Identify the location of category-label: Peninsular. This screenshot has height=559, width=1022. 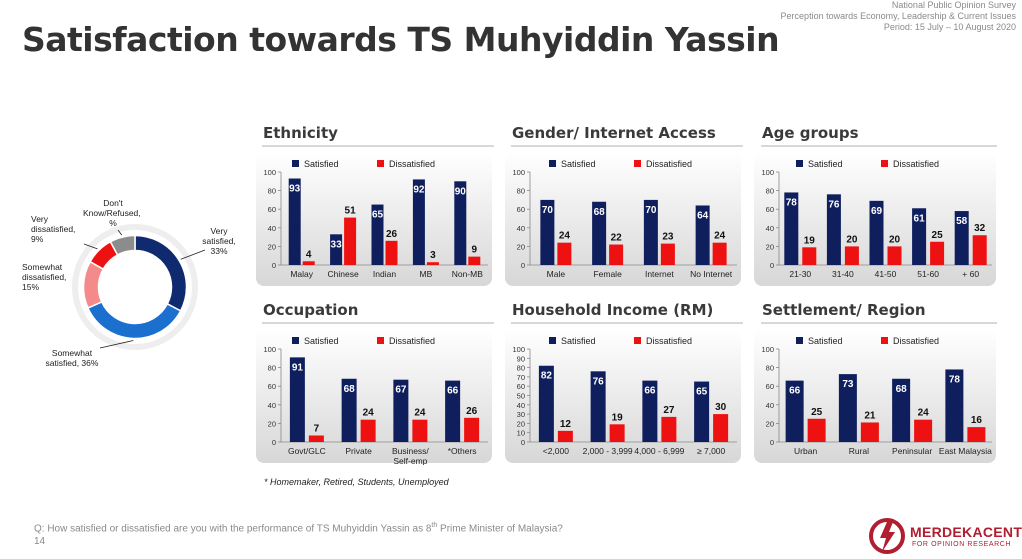
(912, 451).